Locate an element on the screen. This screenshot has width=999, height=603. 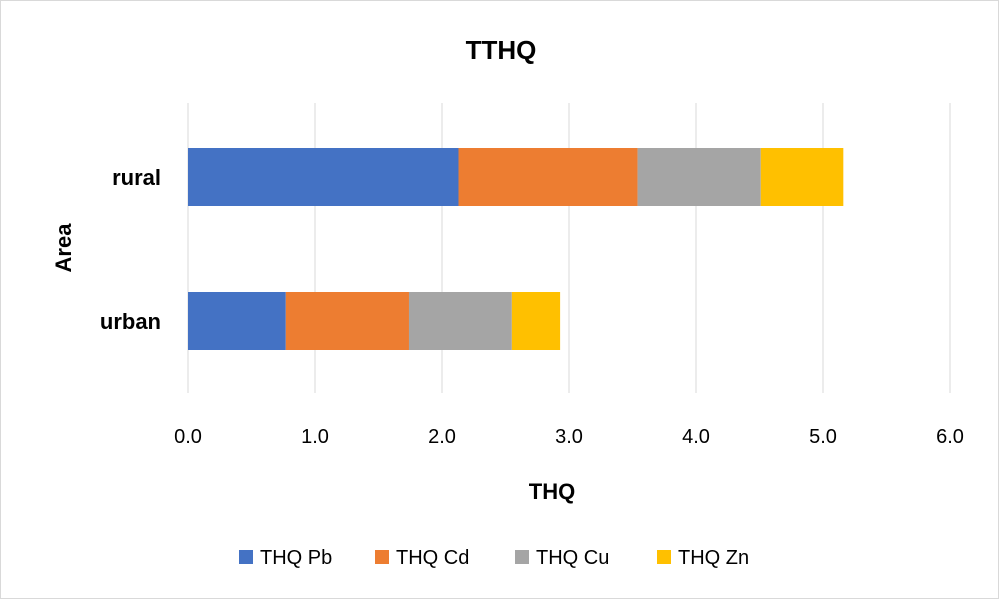
x-tick-label: 1.0 is located at coordinates (315, 437).